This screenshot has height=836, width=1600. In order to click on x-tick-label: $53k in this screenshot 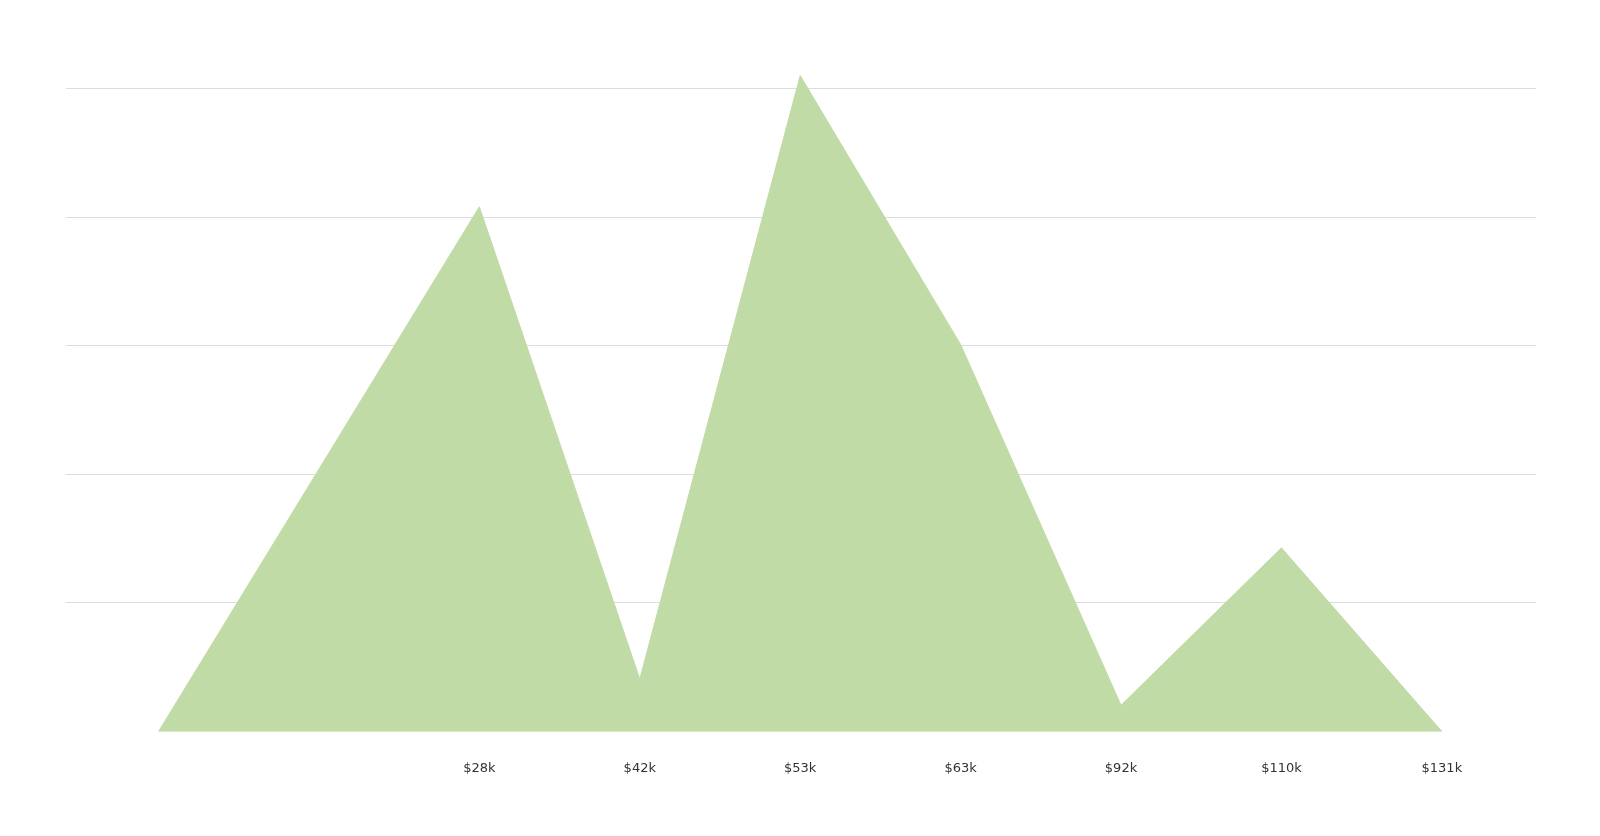, I will do `click(800, 767)`.